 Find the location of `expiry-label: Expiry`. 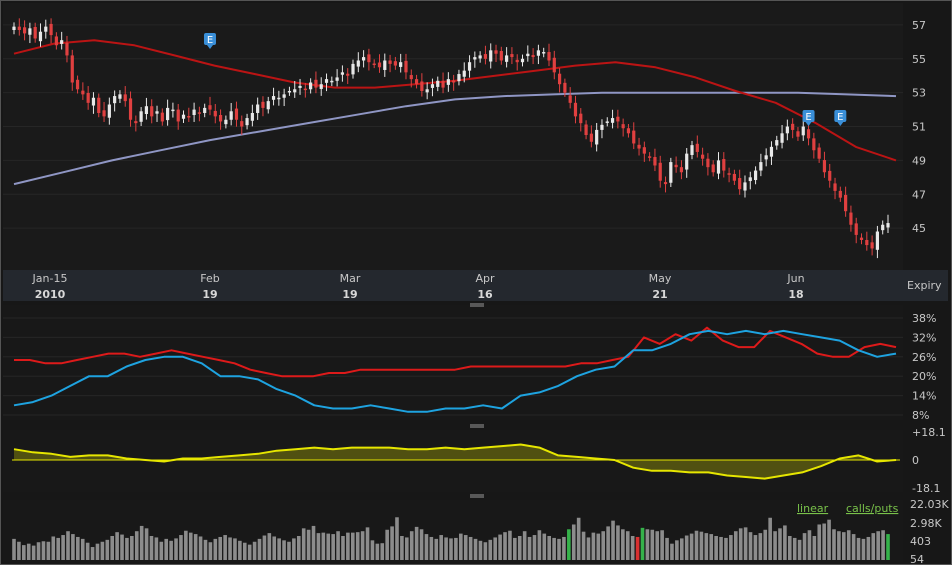

expiry-label: Expiry is located at coordinates (924, 285).